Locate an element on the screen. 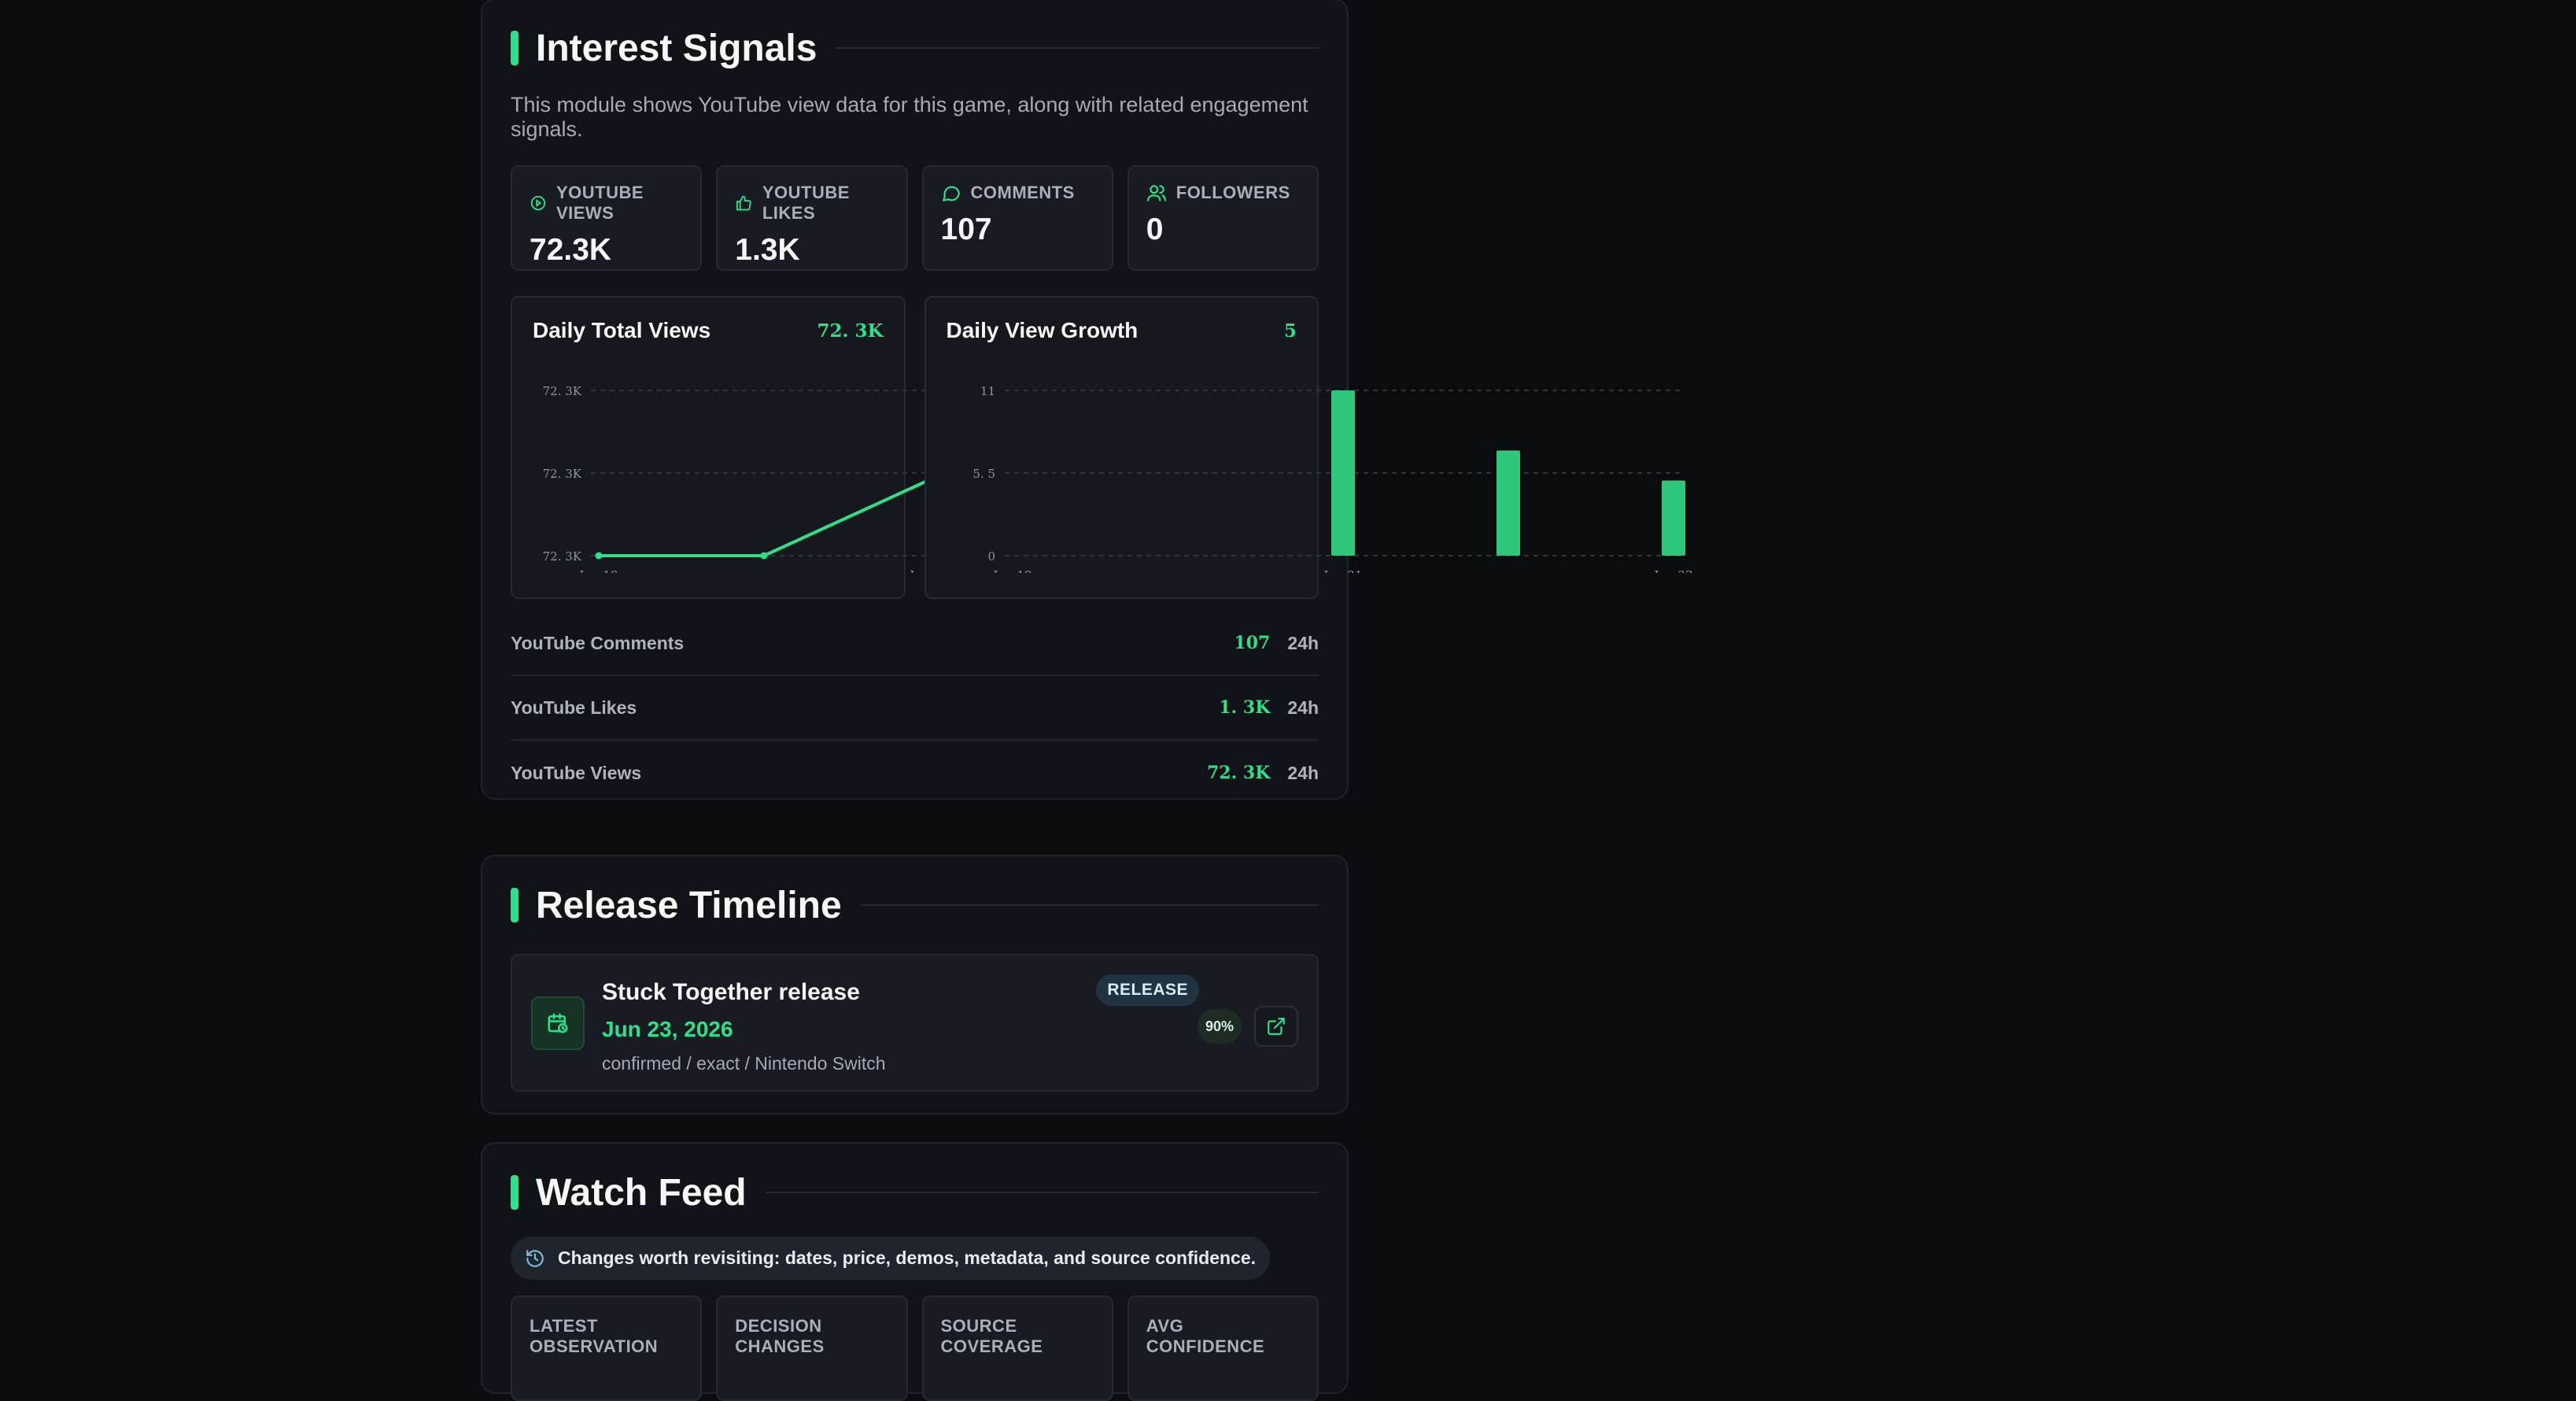 The width and height of the screenshot is (2576, 1401). signal-name: YouTube Views is located at coordinates (577, 772).